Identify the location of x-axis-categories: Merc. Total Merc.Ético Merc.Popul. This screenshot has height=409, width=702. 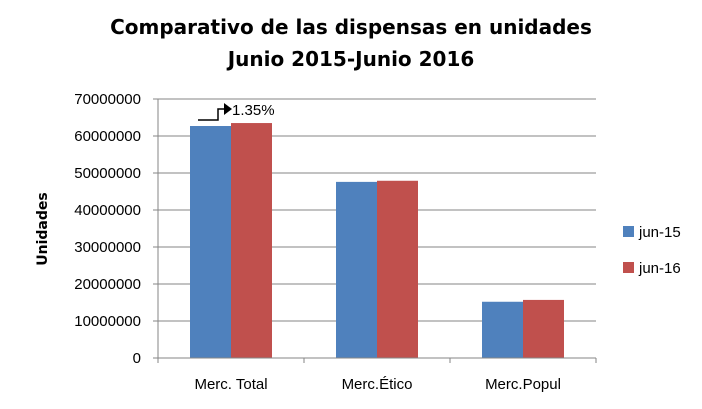
(377, 384).